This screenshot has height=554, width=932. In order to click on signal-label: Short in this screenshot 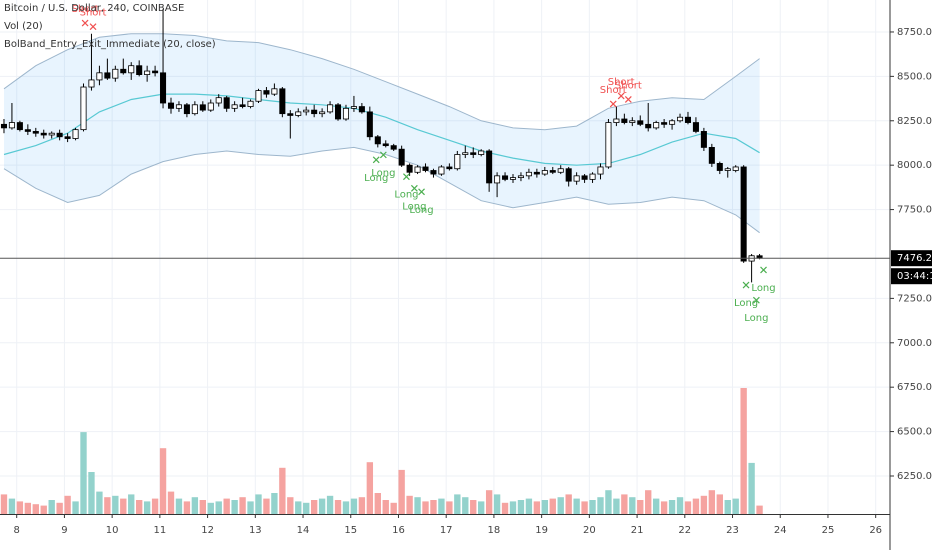, I will do `click(621, 82)`.